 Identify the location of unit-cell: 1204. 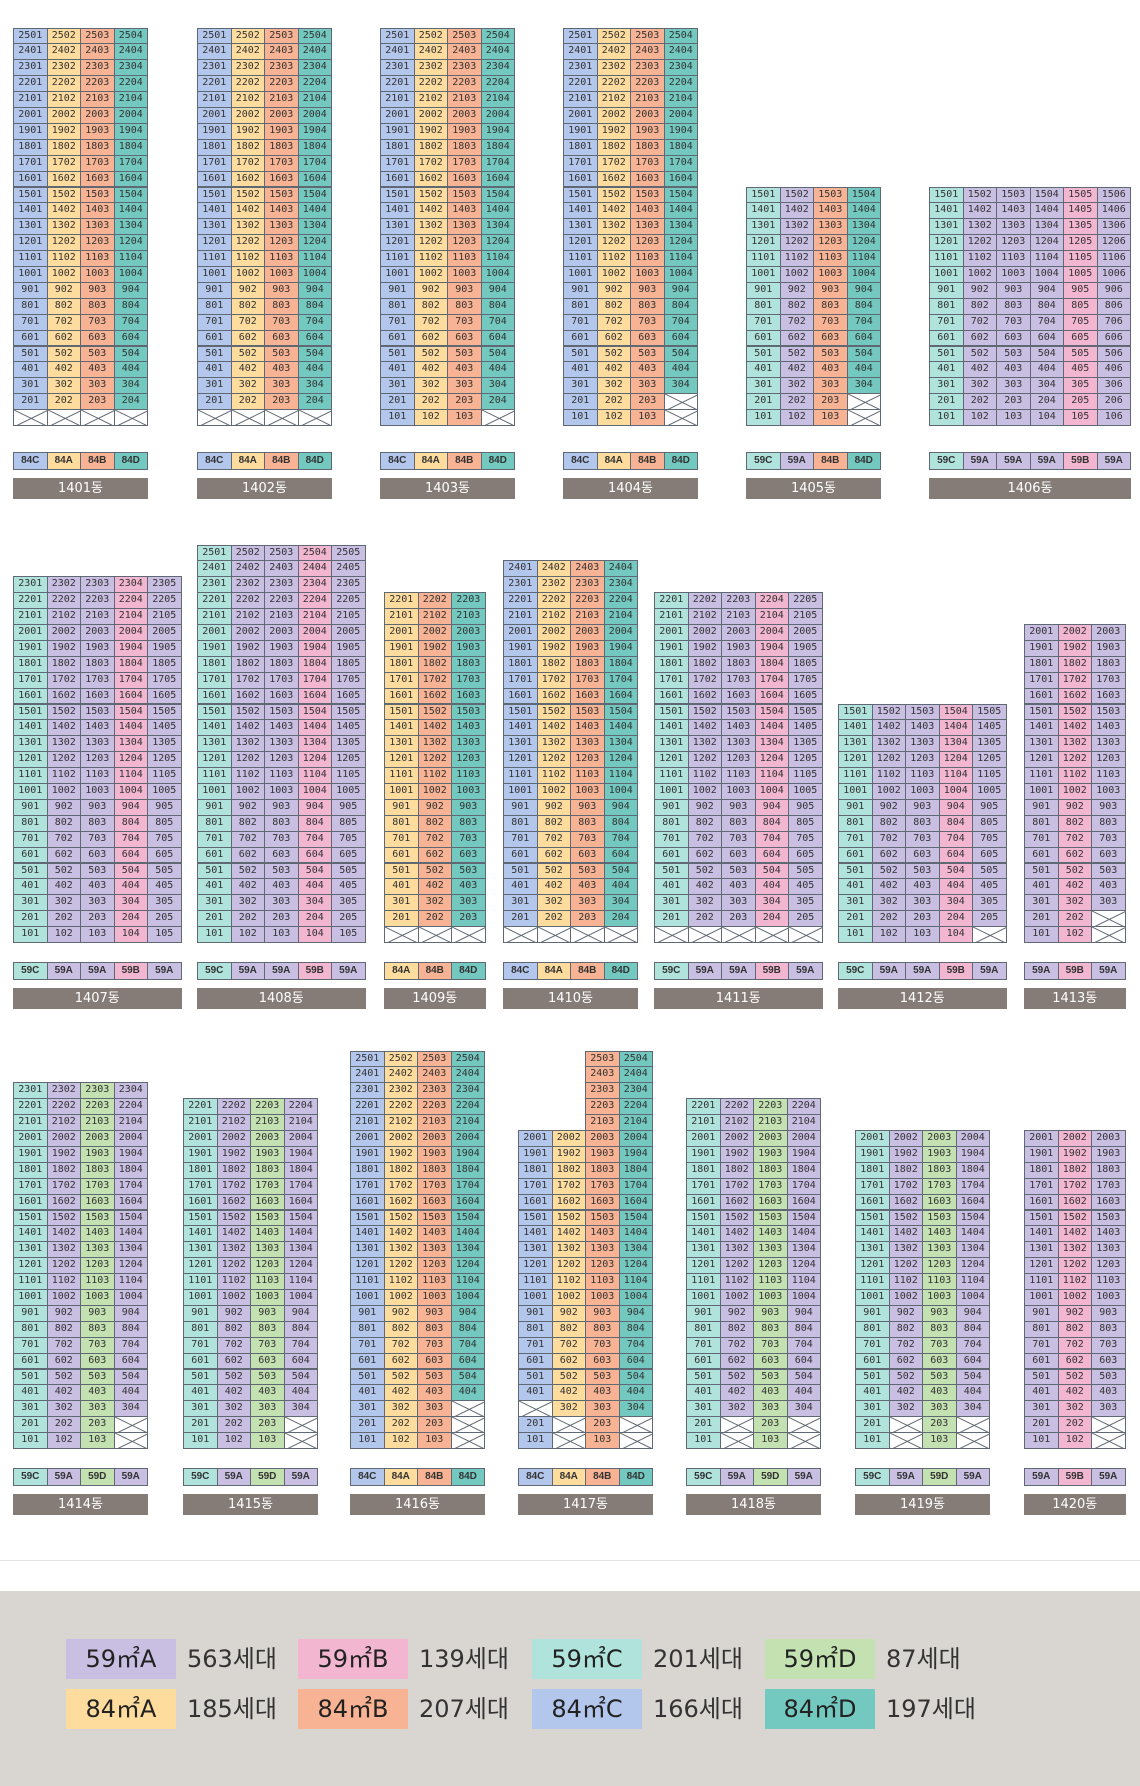
(803, 1266).